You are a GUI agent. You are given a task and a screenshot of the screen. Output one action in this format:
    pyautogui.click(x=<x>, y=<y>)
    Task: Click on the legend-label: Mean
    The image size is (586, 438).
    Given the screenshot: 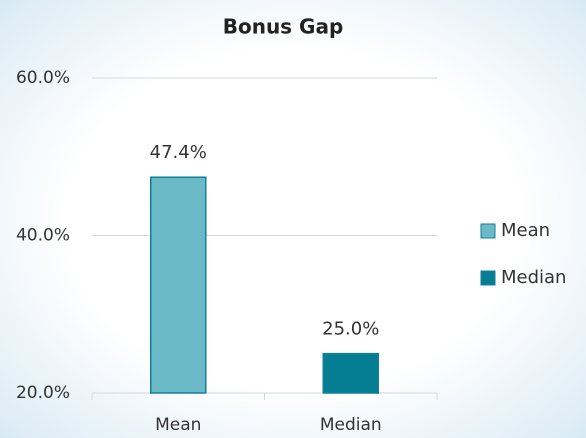 What is the action you would take?
    pyautogui.click(x=525, y=230)
    